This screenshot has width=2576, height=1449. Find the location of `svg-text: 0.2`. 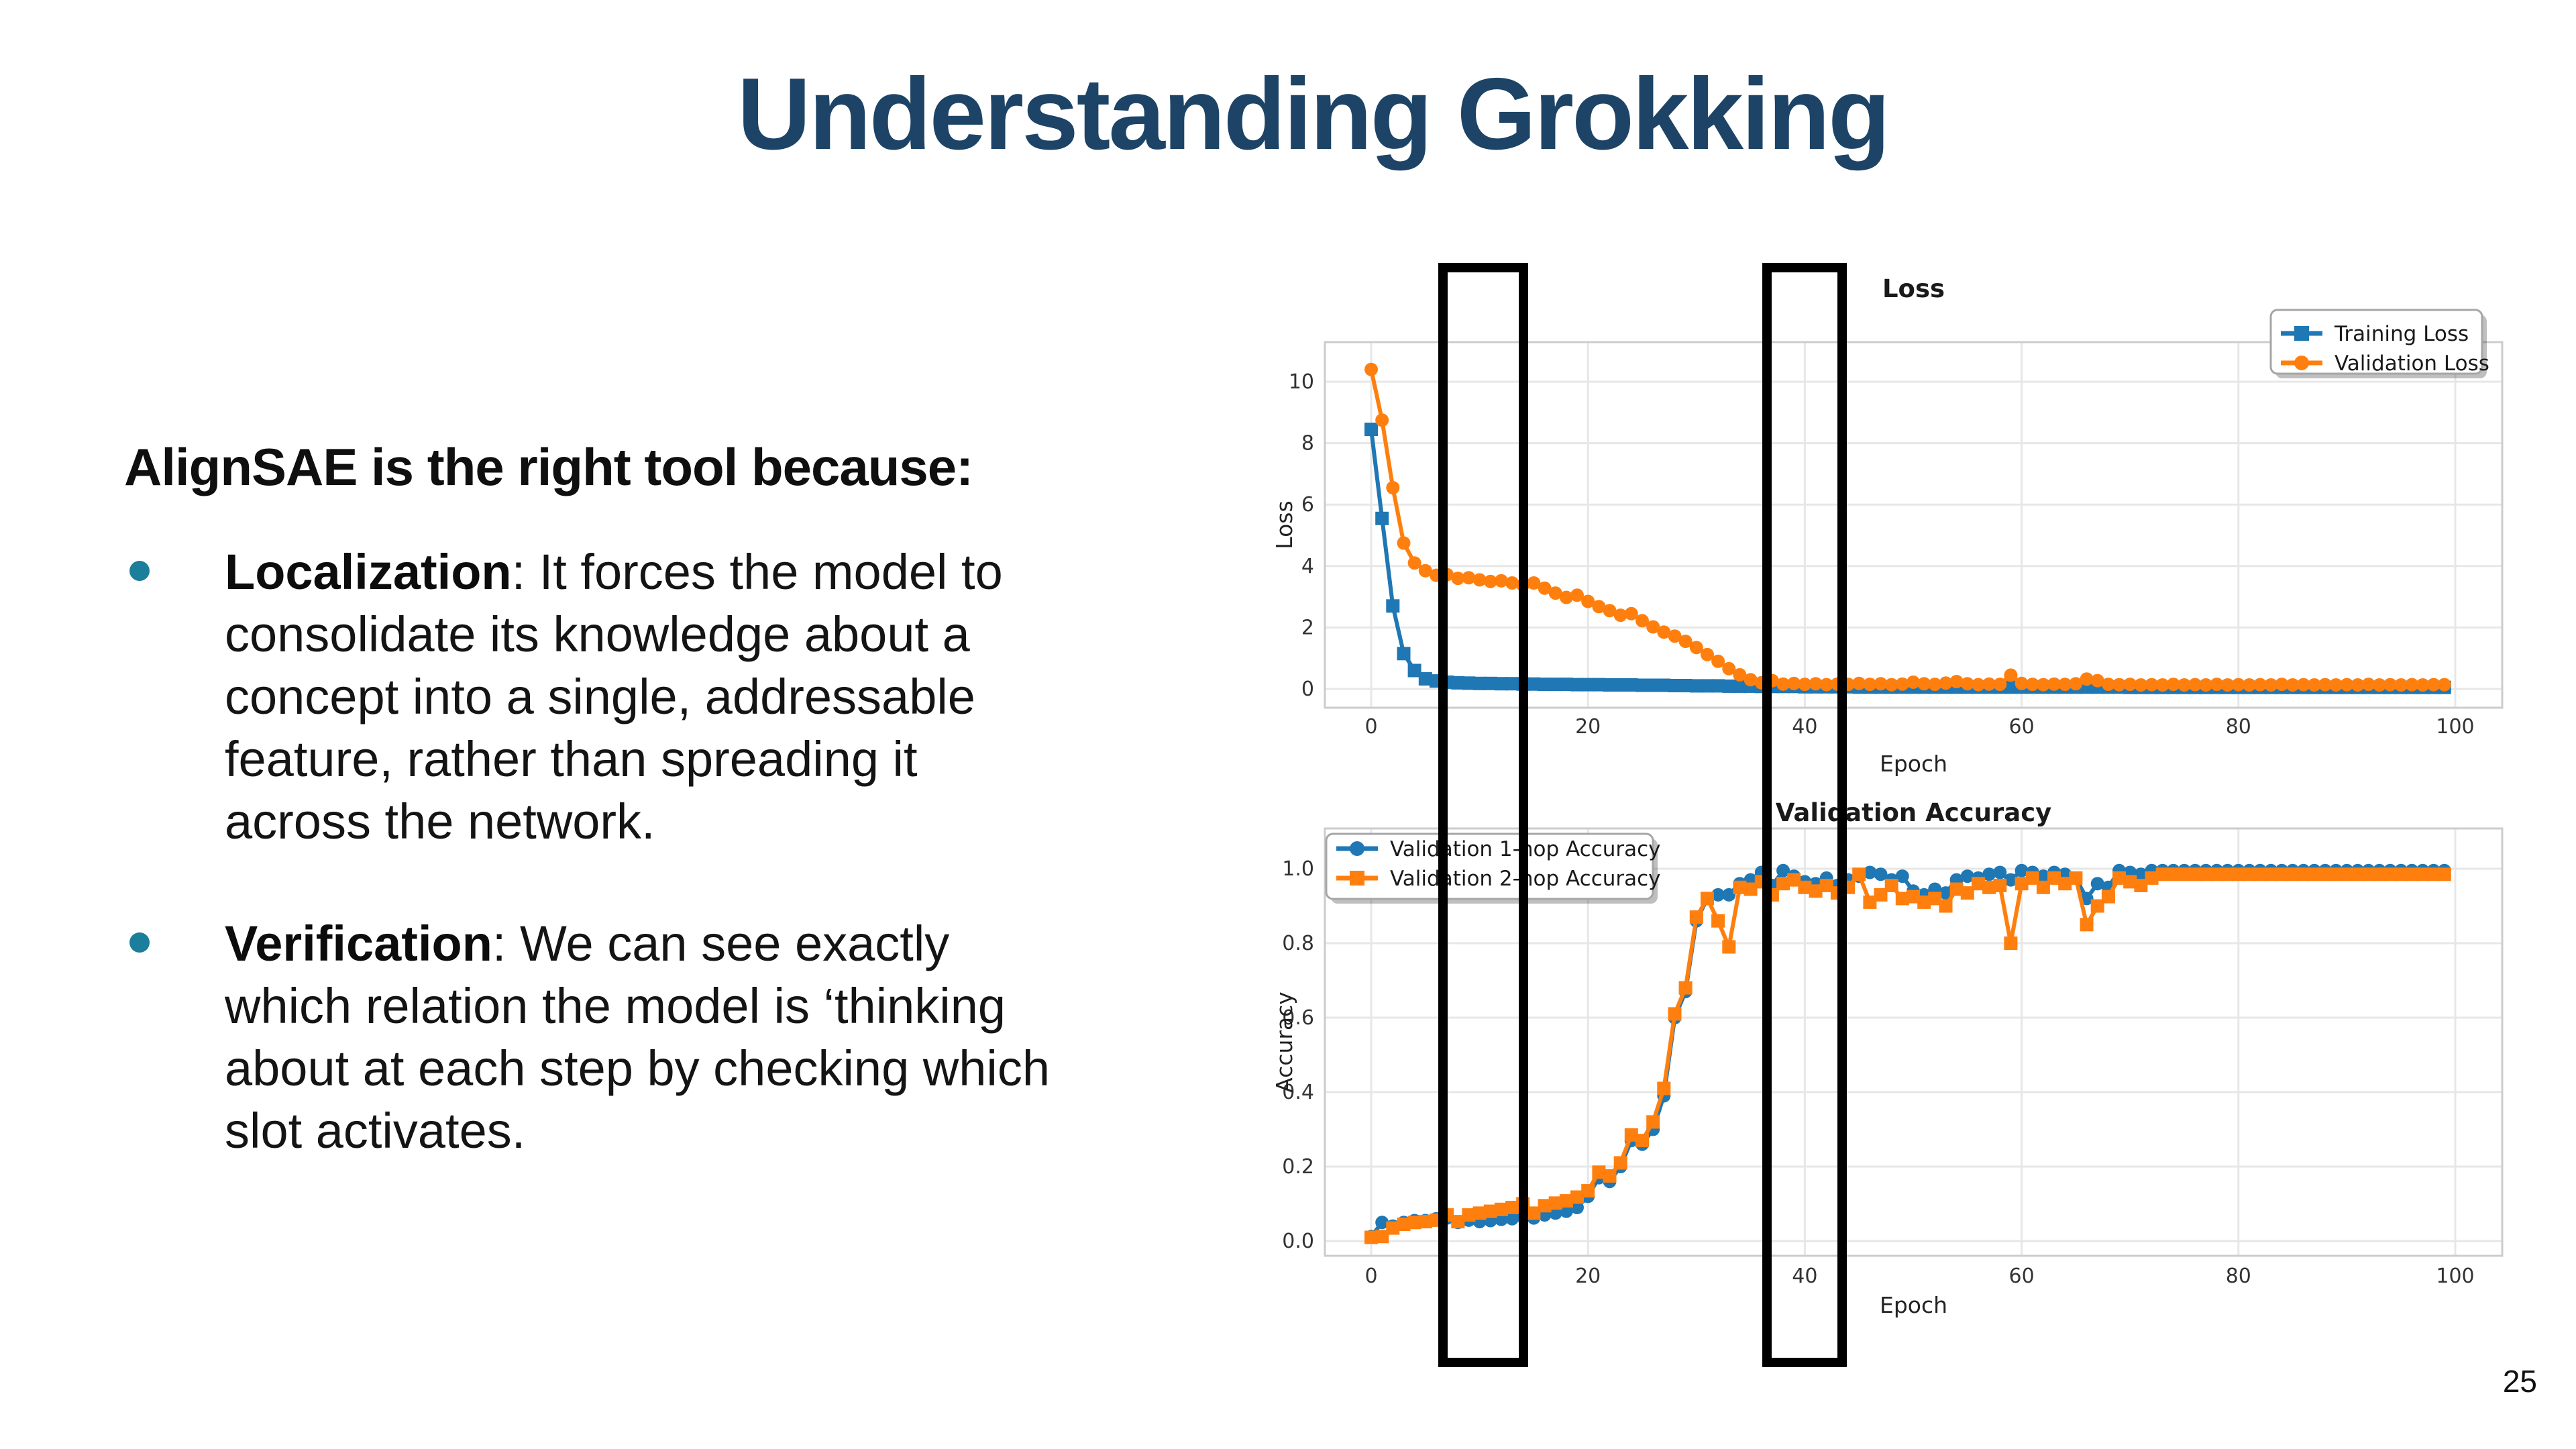

svg-text: 0.2 is located at coordinates (1298, 1167).